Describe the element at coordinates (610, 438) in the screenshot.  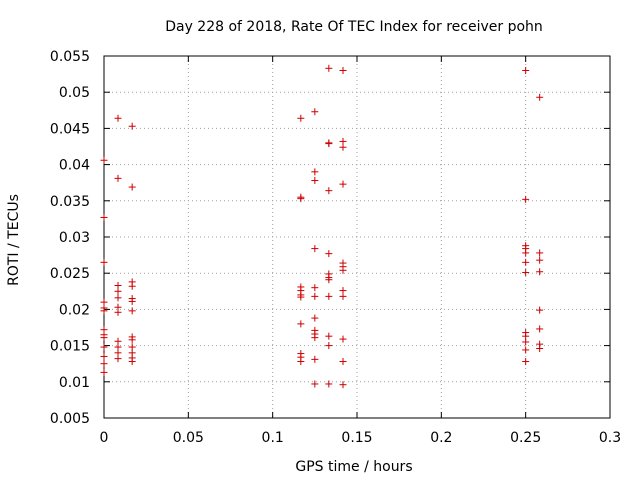
I see `x-tick-label: 0.3` at that location.